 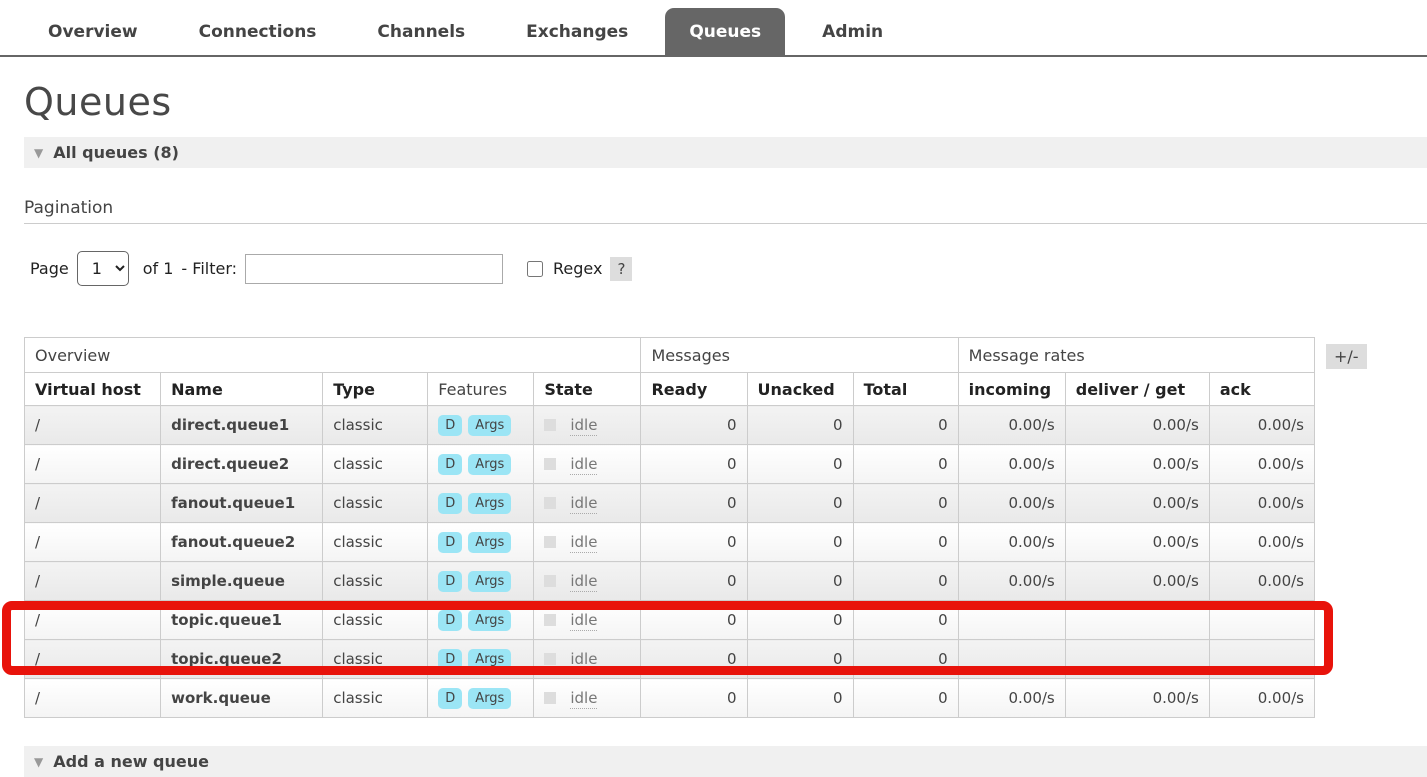 I want to click on tab-overview: Overview, so click(x=93, y=32).